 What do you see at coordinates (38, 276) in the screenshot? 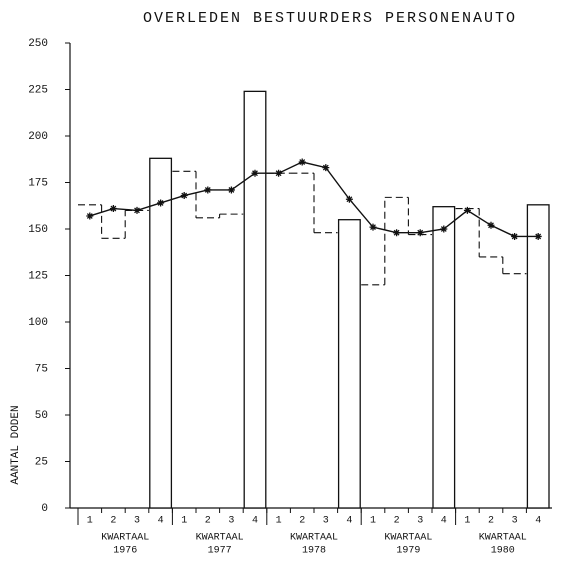
I see `y-tick-label: 125` at bounding box center [38, 276].